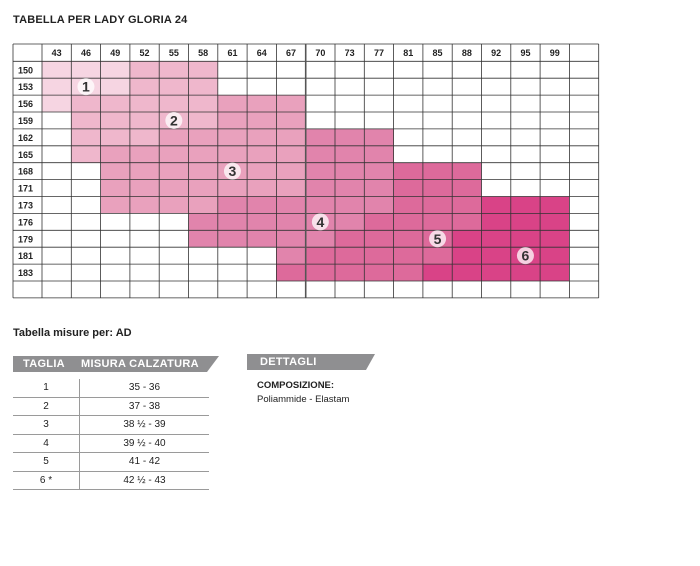 The height and width of the screenshot is (566, 700). What do you see at coordinates (25, 87) in the screenshot?
I see `row-header-label: 153` at bounding box center [25, 87].